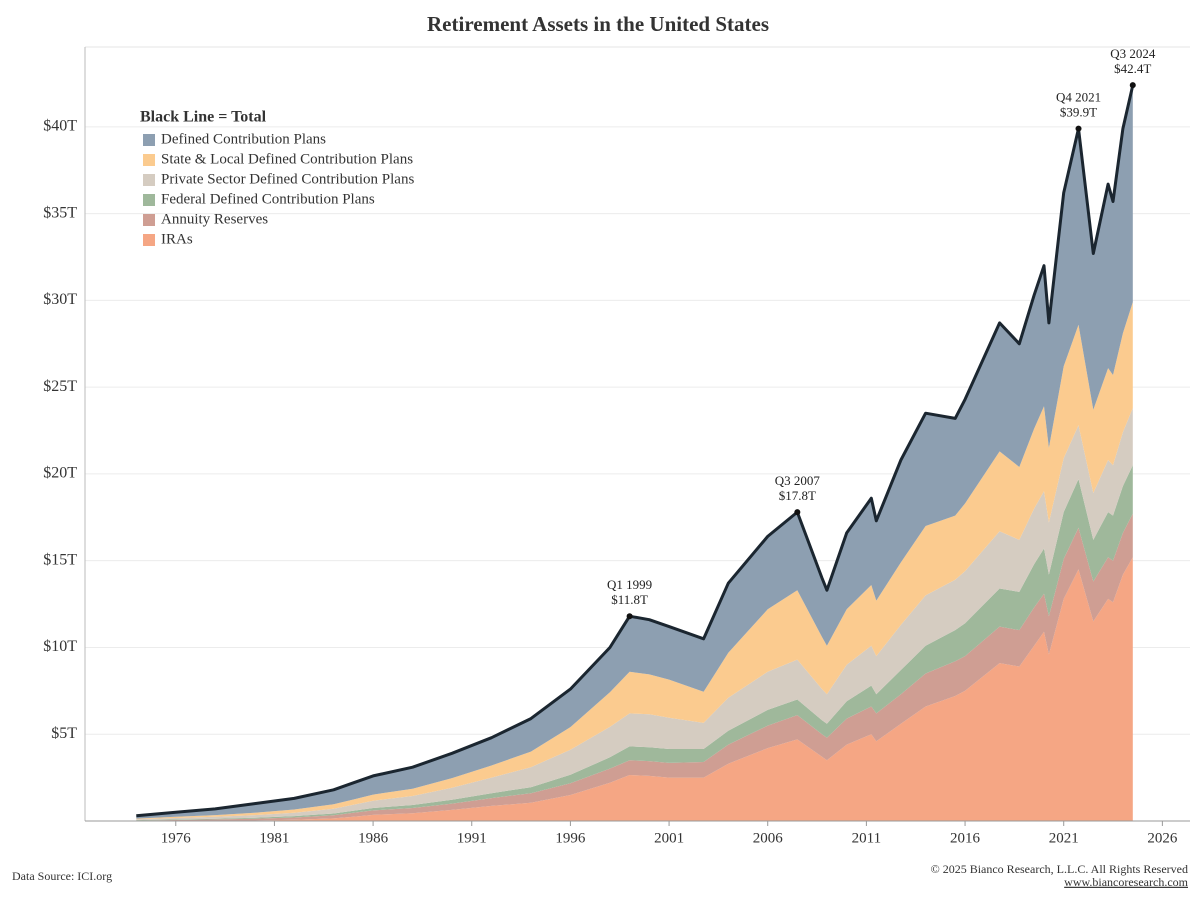 Image resolution: width=1200 pixels, height=900 pixels. Describe the element at coordinates (214, 219) in the screenshot. I see `legend-label: Annuity Reserves` at that location.